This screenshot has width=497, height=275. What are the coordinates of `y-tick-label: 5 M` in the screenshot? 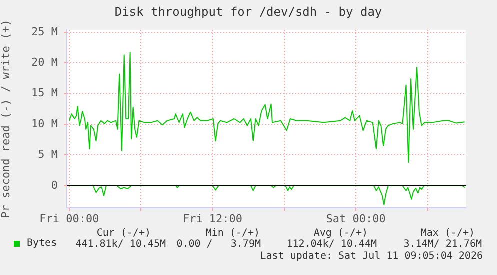 It's located at (48, 155).